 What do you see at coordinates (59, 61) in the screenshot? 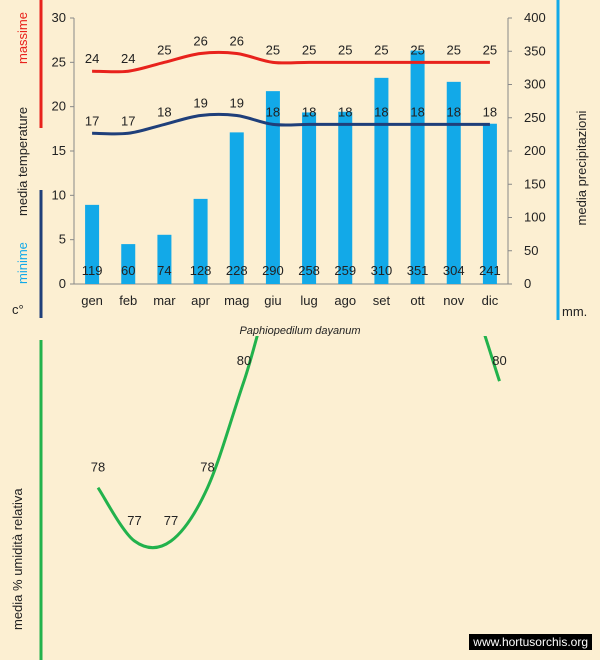
I see `left-tick-label: 25` at bounding box center [59, 61].